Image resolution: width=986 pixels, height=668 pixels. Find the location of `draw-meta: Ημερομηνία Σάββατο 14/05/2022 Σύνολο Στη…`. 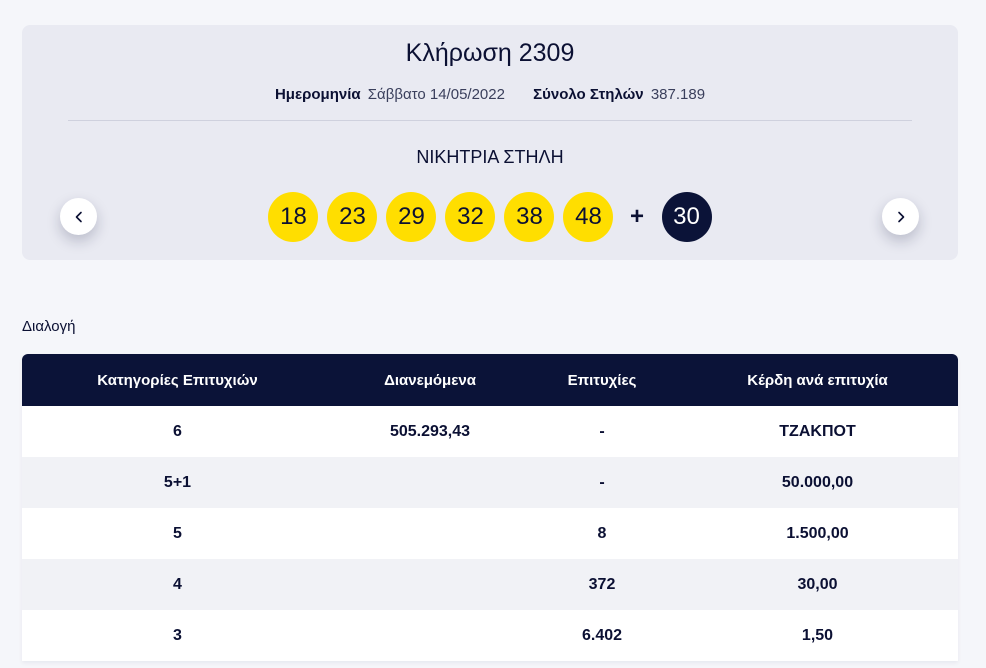

draw-meta: Ημερομηνία Σάββατο 14/05/2022 Σύνολο Στη… is located at coordinates (490, 94).